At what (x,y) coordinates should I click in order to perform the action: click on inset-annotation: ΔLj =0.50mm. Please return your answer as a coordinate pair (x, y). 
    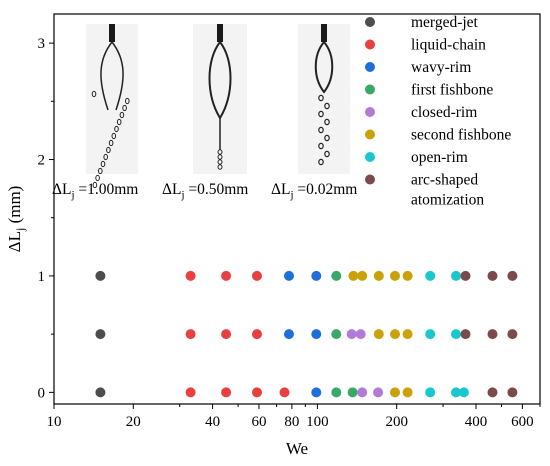
    Looking at the image, I should click on (205, 191).